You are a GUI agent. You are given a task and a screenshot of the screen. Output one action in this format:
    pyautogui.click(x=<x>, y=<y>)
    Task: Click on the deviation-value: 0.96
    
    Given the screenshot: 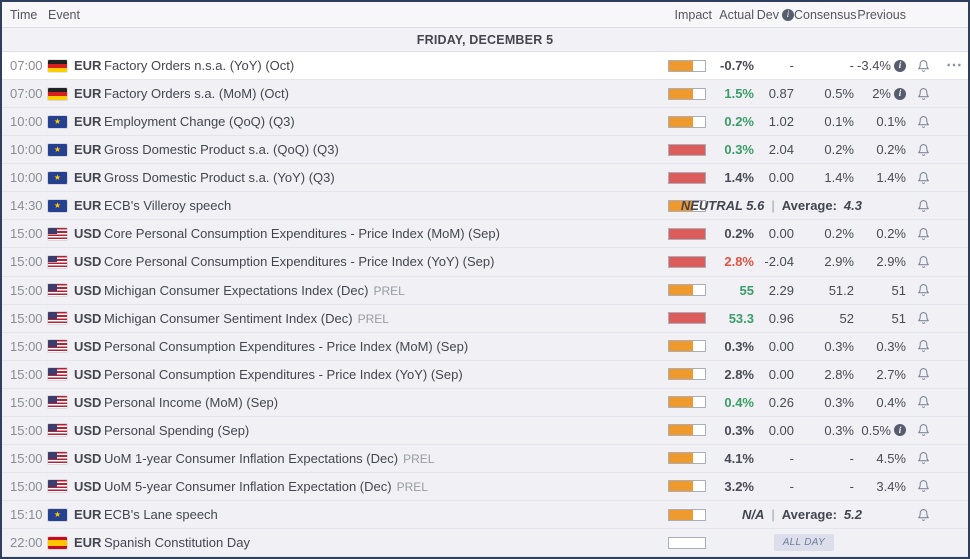 What is the action you would take?
    pyautogui.click(x=781, y=318)
    